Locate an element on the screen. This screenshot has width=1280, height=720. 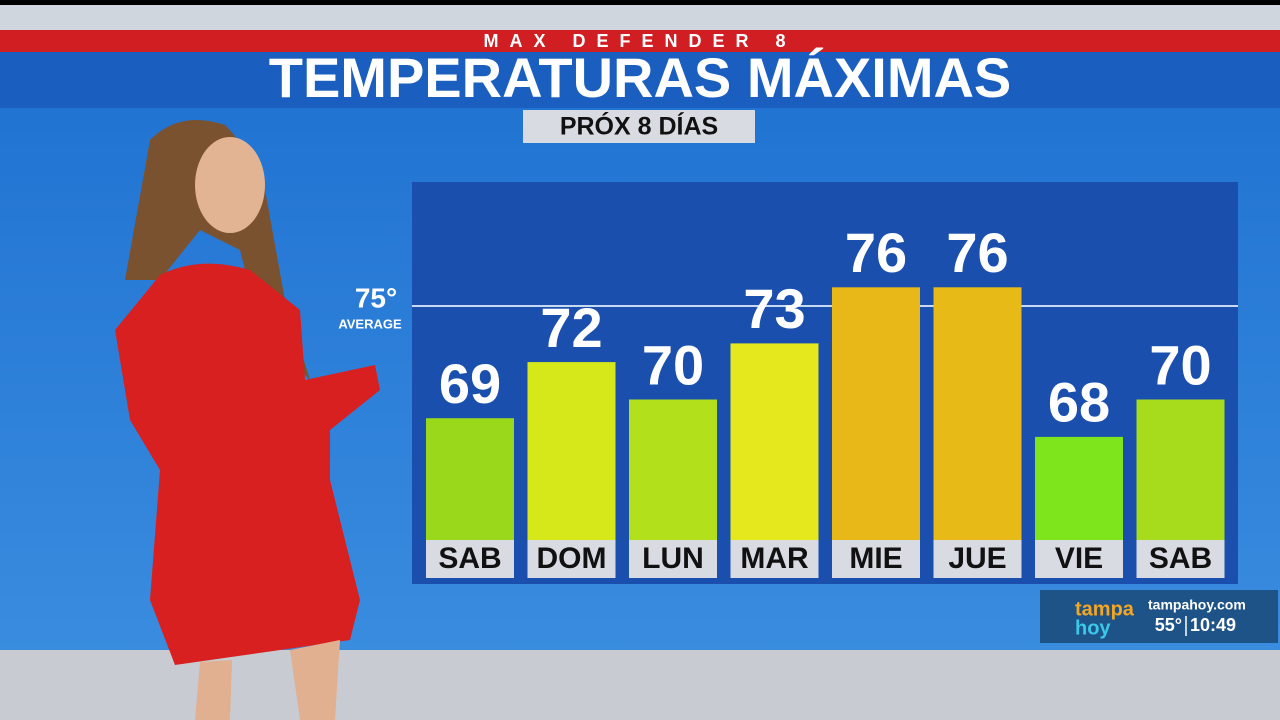
clock: 10:49 is located at coordinates (1213, 625).